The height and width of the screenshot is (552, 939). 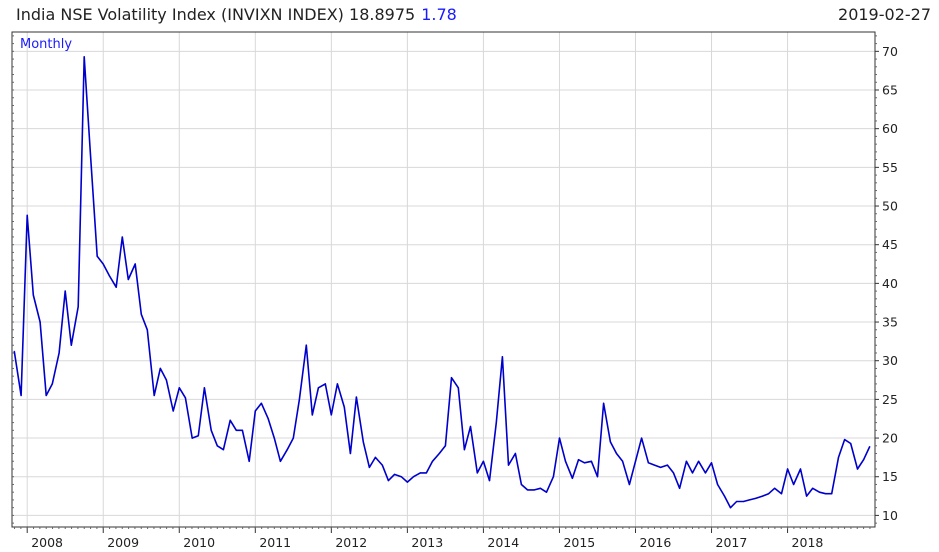 What do you see at coordinates (890, 206) in the screenshot?
I see `y-tick-label: 50` at bounding box center [890, 206].